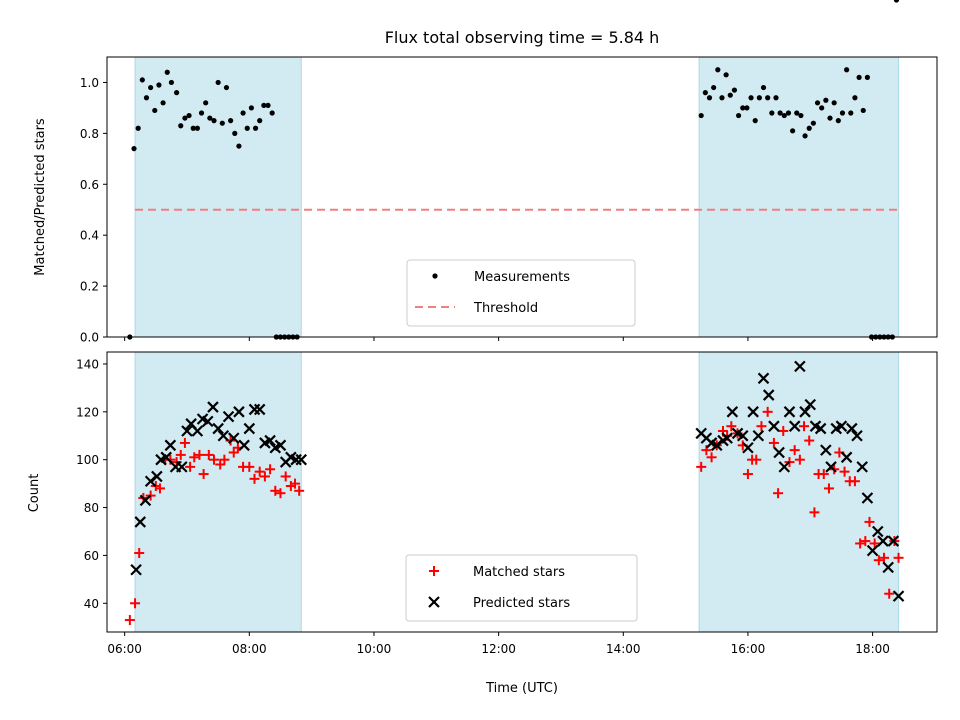 The image size is (960, 720). I want to click on legend-swatch, so click(434, 571).